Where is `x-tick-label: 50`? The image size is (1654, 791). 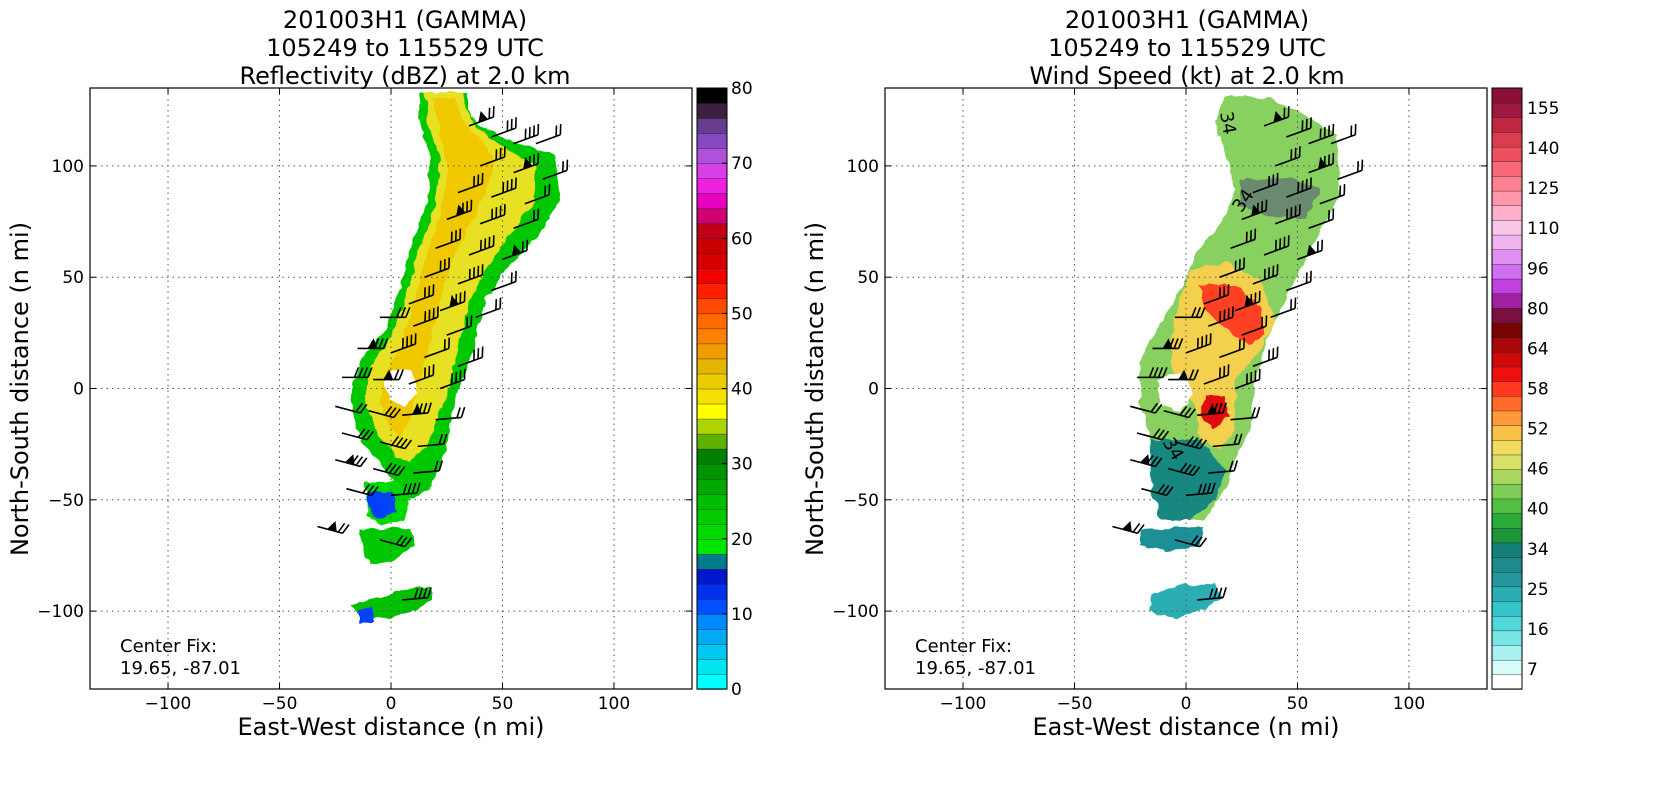 x-tick-label: 50 is located at coordinates (503, 704).